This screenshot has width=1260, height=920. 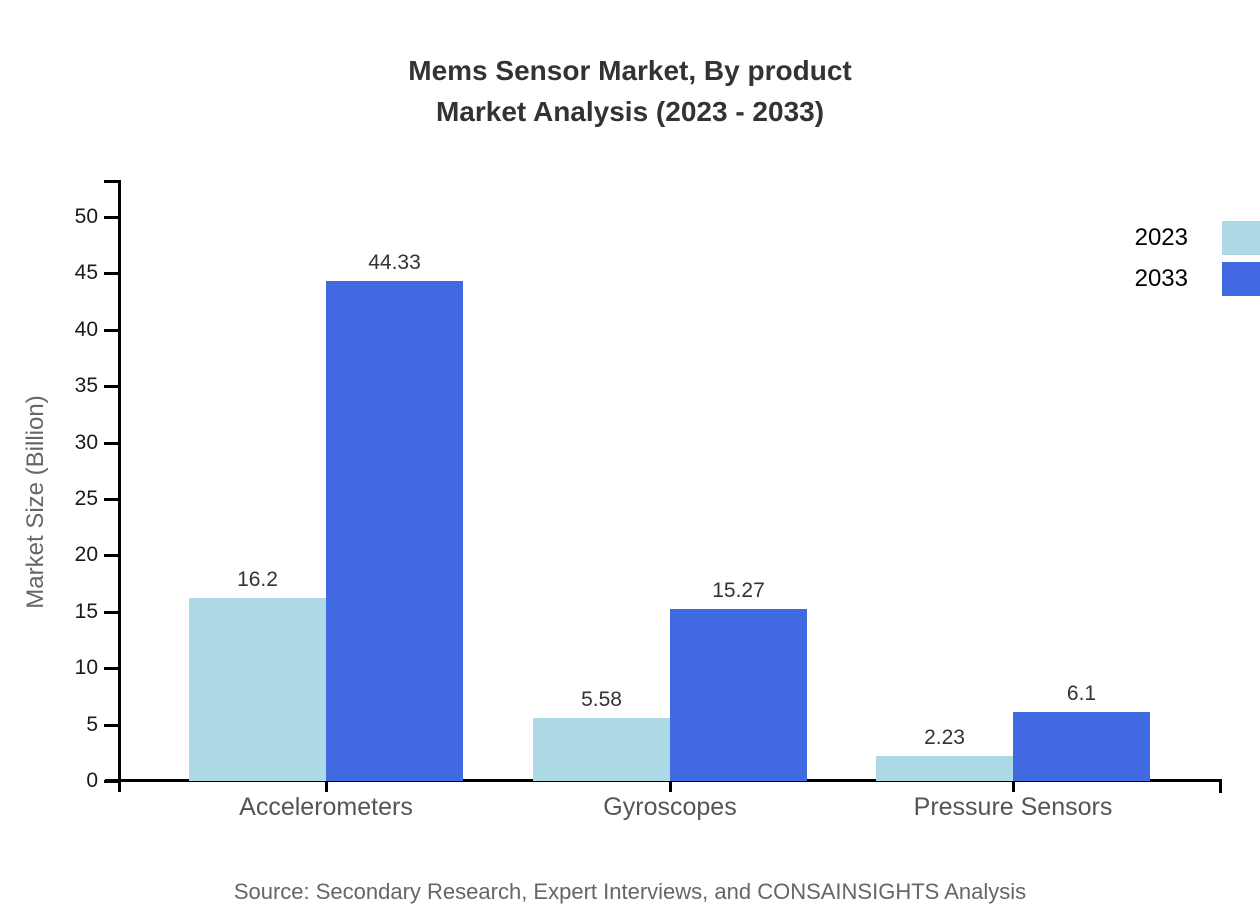 What do you see at coordinates (86, 555) in the screenshot?
I see `y-tick-label: 20` at bounding box center [86, 555].